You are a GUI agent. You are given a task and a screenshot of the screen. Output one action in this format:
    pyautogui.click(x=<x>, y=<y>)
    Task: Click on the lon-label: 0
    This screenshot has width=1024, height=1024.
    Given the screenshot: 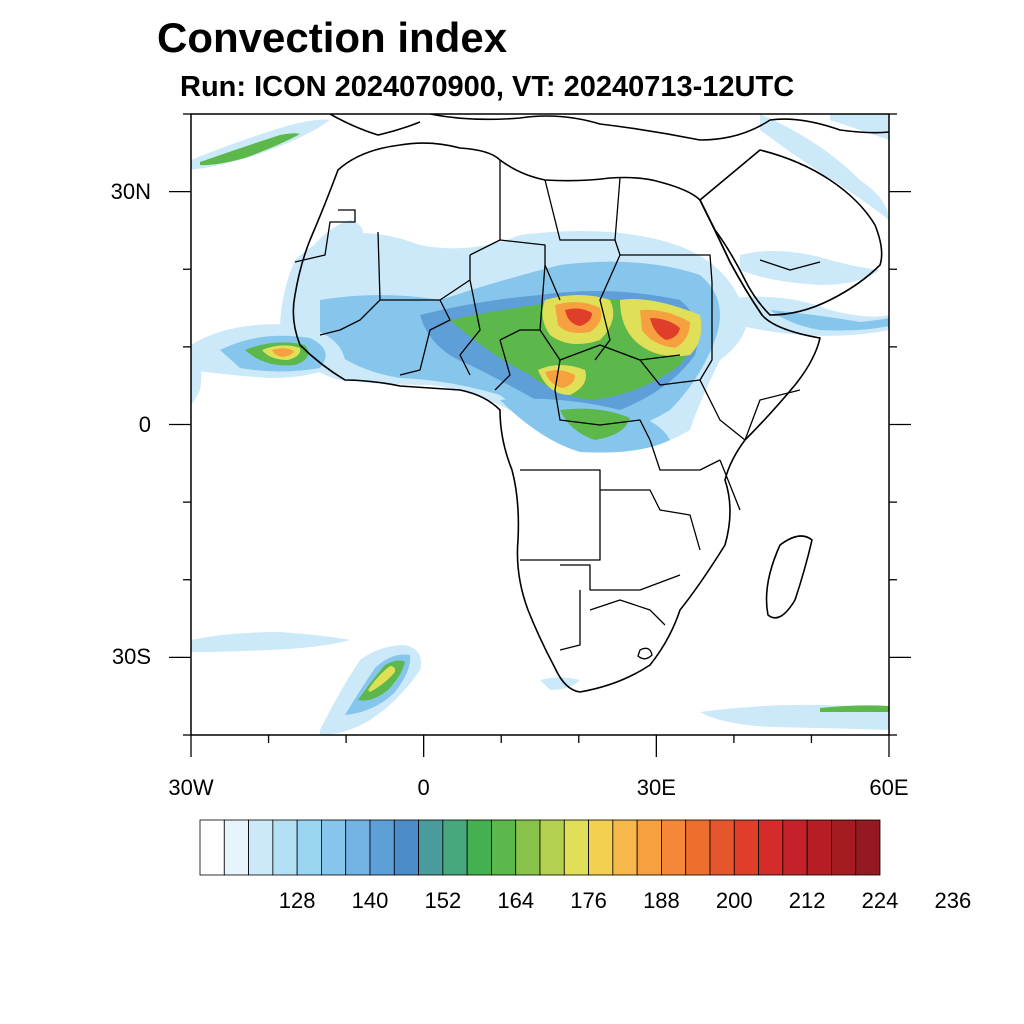 What is the action you would take?
    pyautogui.click(x=423, y=787)
    